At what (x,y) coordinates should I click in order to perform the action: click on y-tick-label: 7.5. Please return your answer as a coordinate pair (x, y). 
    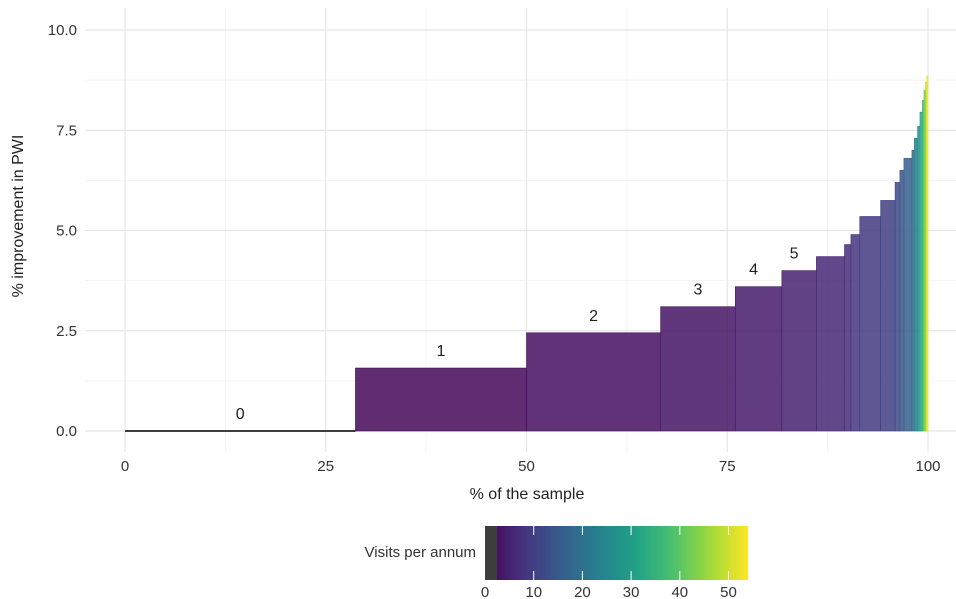
    Looking at the image, I should click on (66, 130).